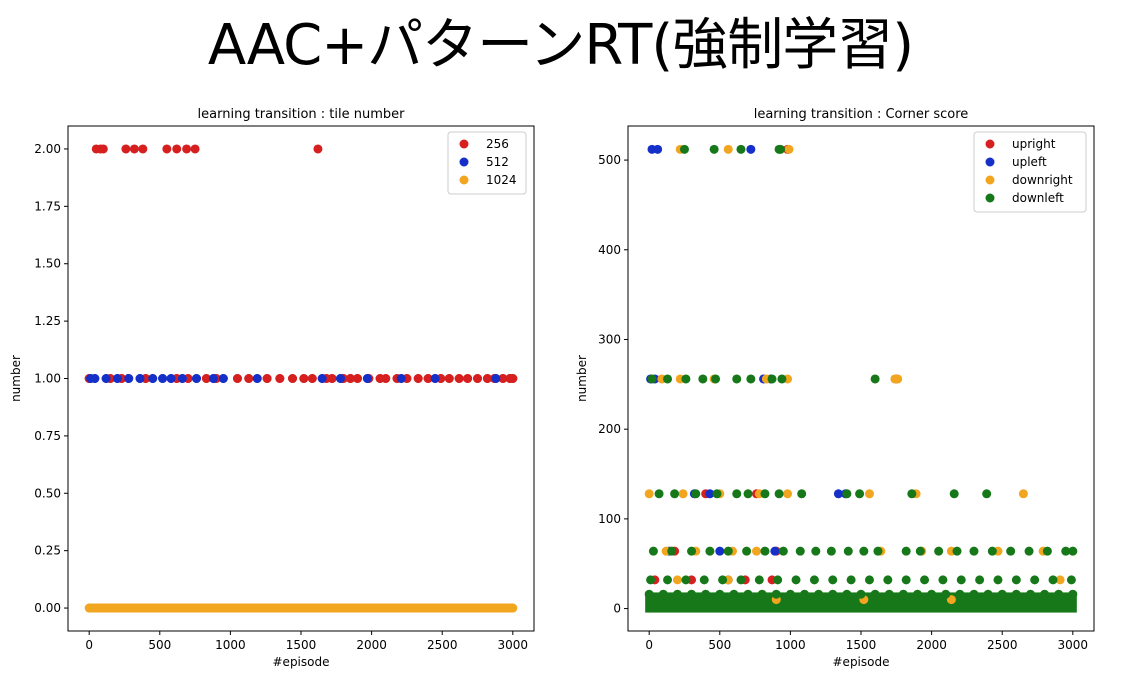 This screenshot has height=688, width=1121. I want to click on y-axis-label: number, so click(582, 378).